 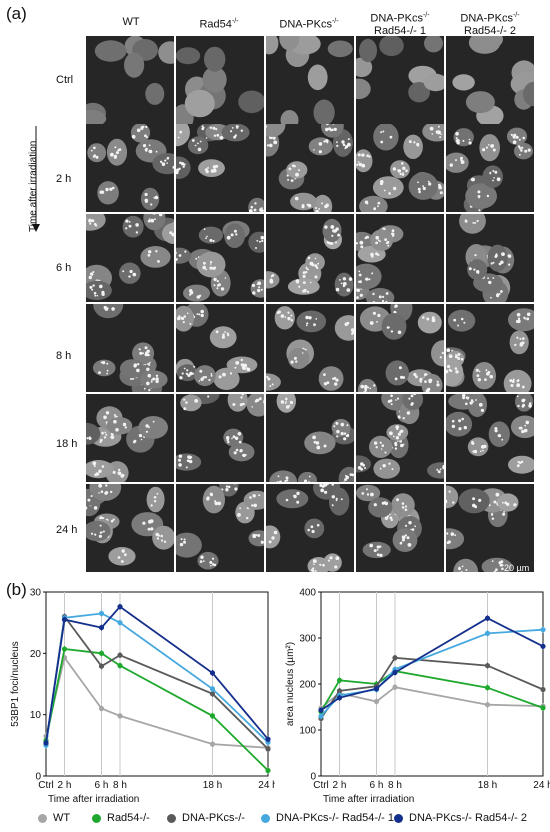 I want to click on y-tick-label: 30, so click(x=36, y=593).